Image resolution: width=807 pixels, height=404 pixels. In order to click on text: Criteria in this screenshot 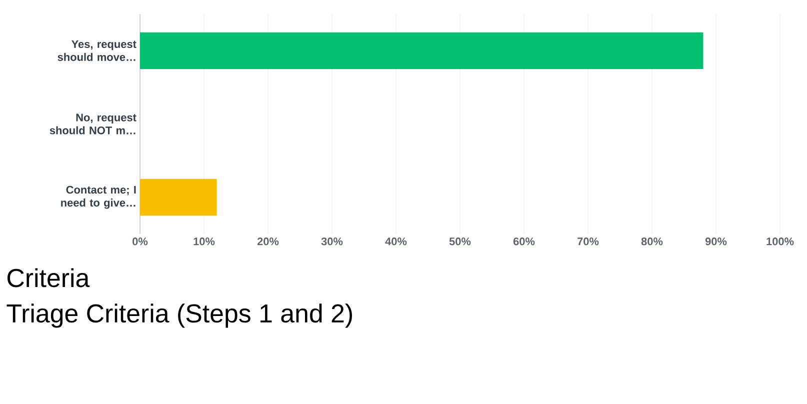, I will do `click(49, 278)`.